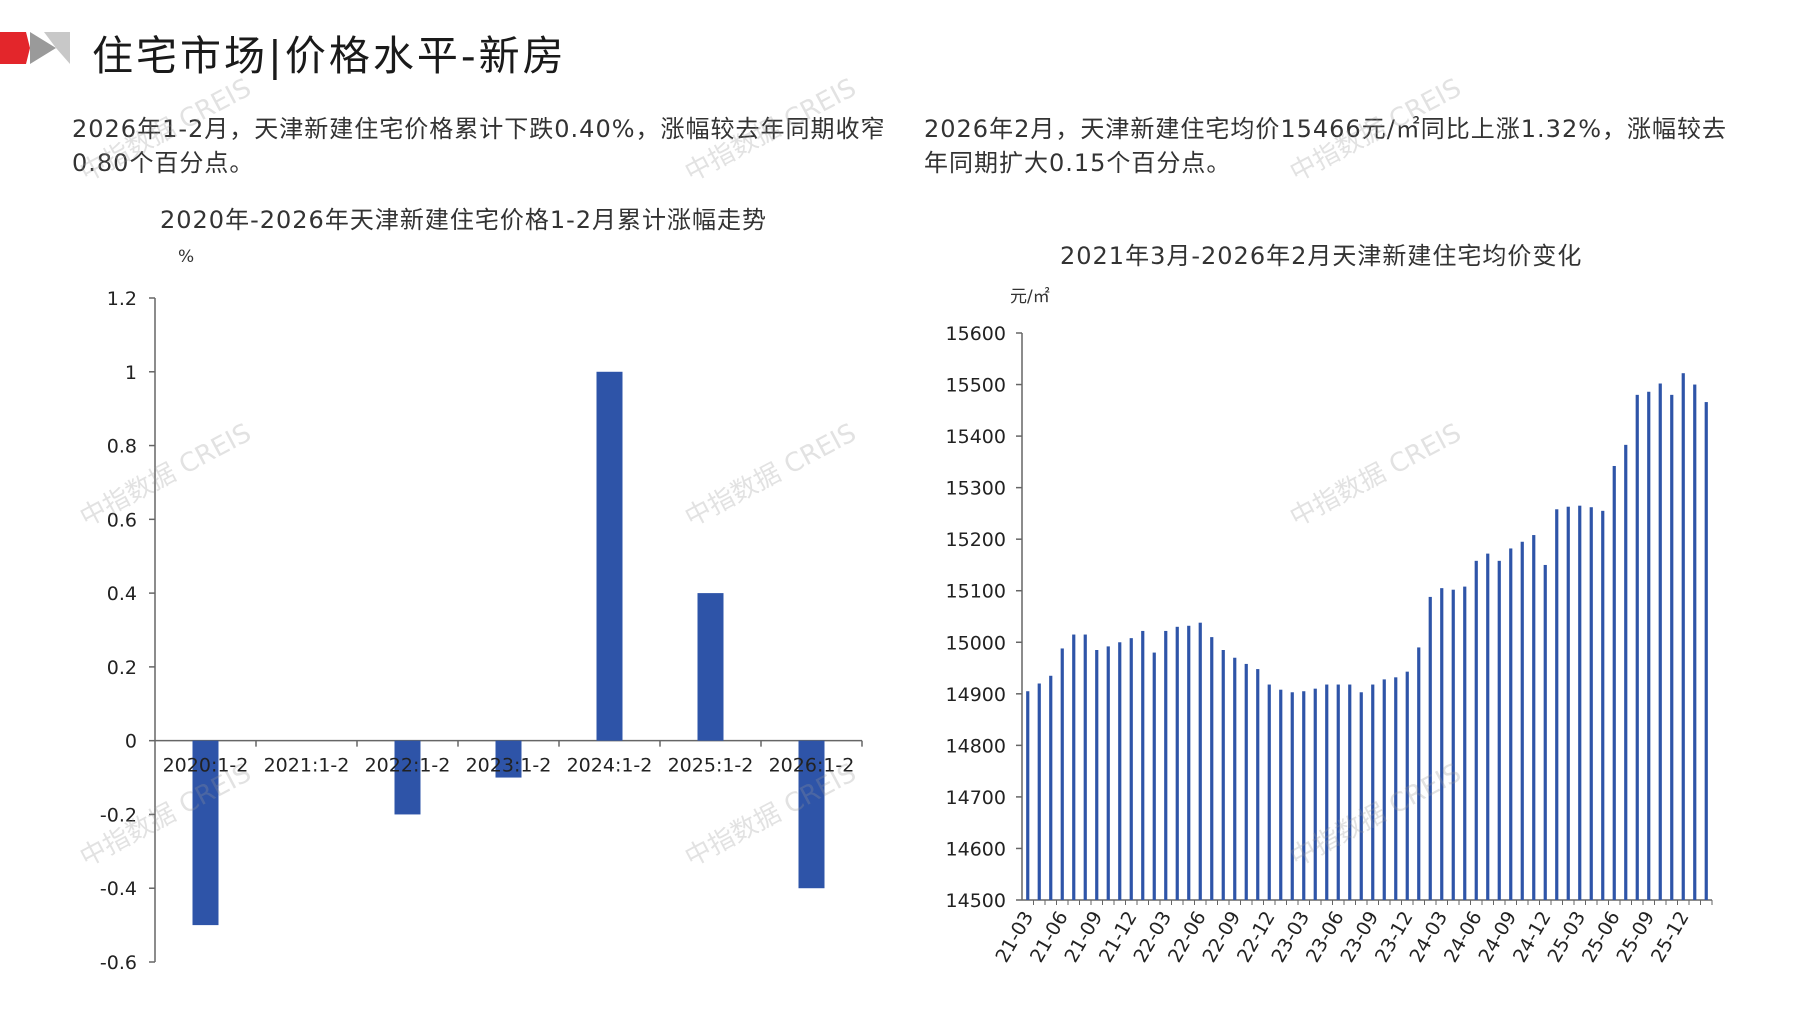 The image size is (1797, 1010). I want to click on y-tick-label: 1.2, so click(122, 299).